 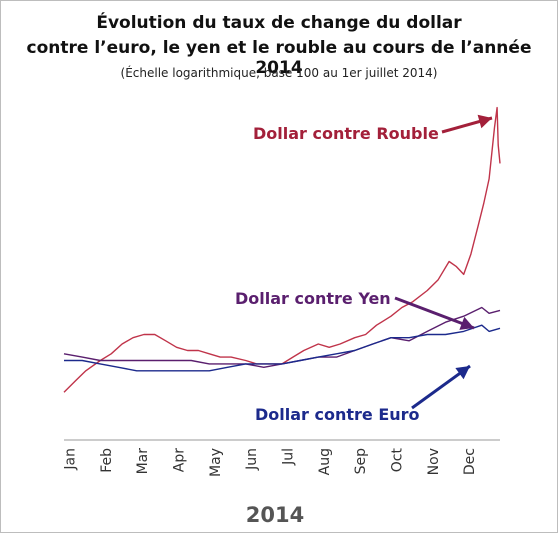 What do you see at coordinates (346, 133) in the screenshot?
I see `series-label-rouble: Dollar contre Rouble` at bounding box center [346, 133].